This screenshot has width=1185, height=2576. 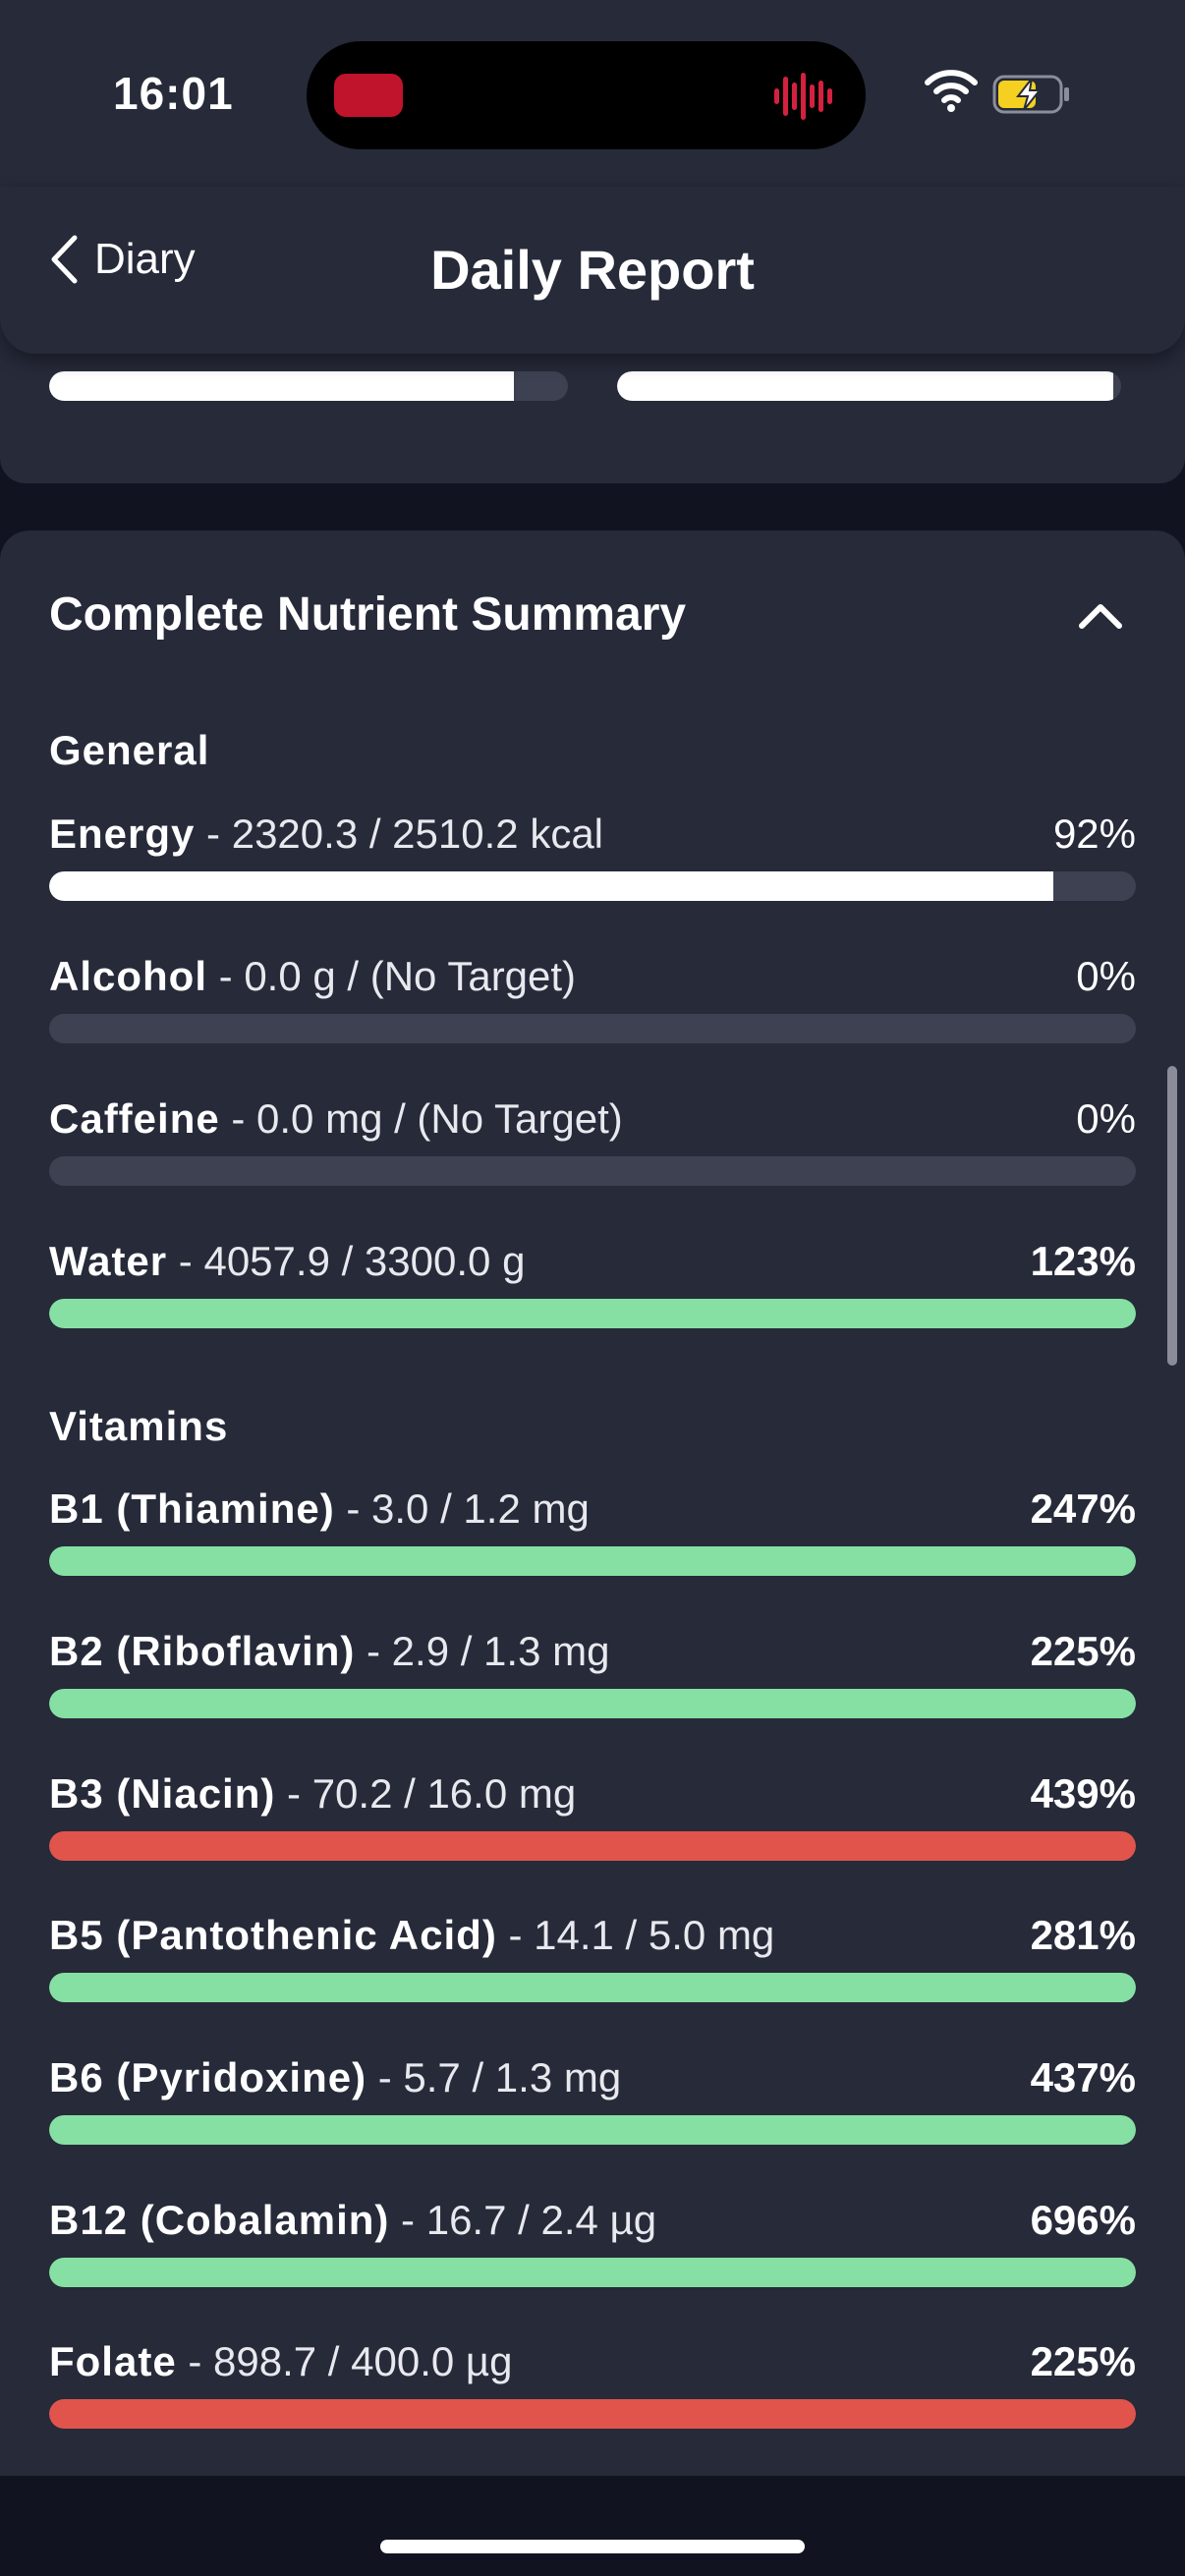 I want to click on chevron-left-icon, so click(x=65, y=259).